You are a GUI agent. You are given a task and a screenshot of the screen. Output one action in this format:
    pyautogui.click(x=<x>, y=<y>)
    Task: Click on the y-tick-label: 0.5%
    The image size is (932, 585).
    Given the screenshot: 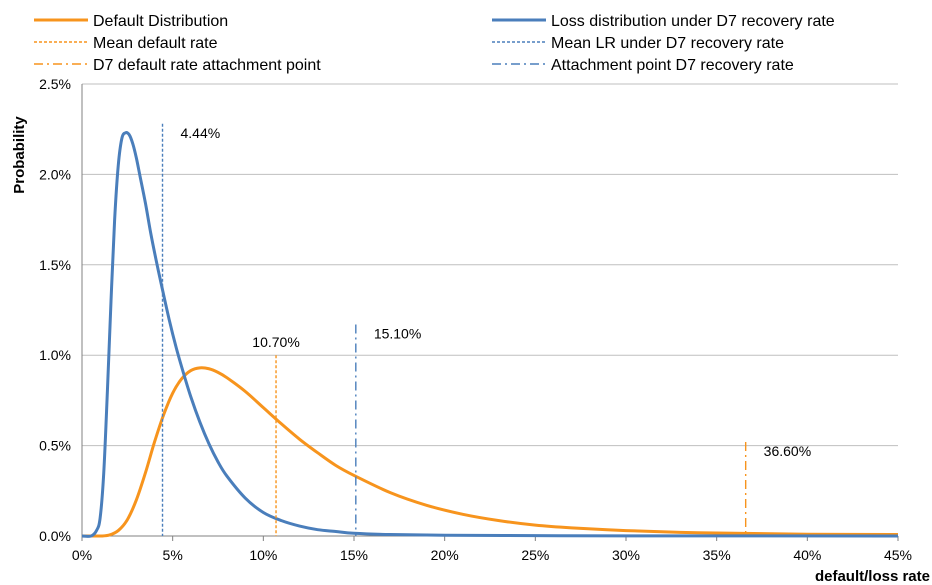 What is the action you would take?
    pyautogui.click(x=55, y=446)
    